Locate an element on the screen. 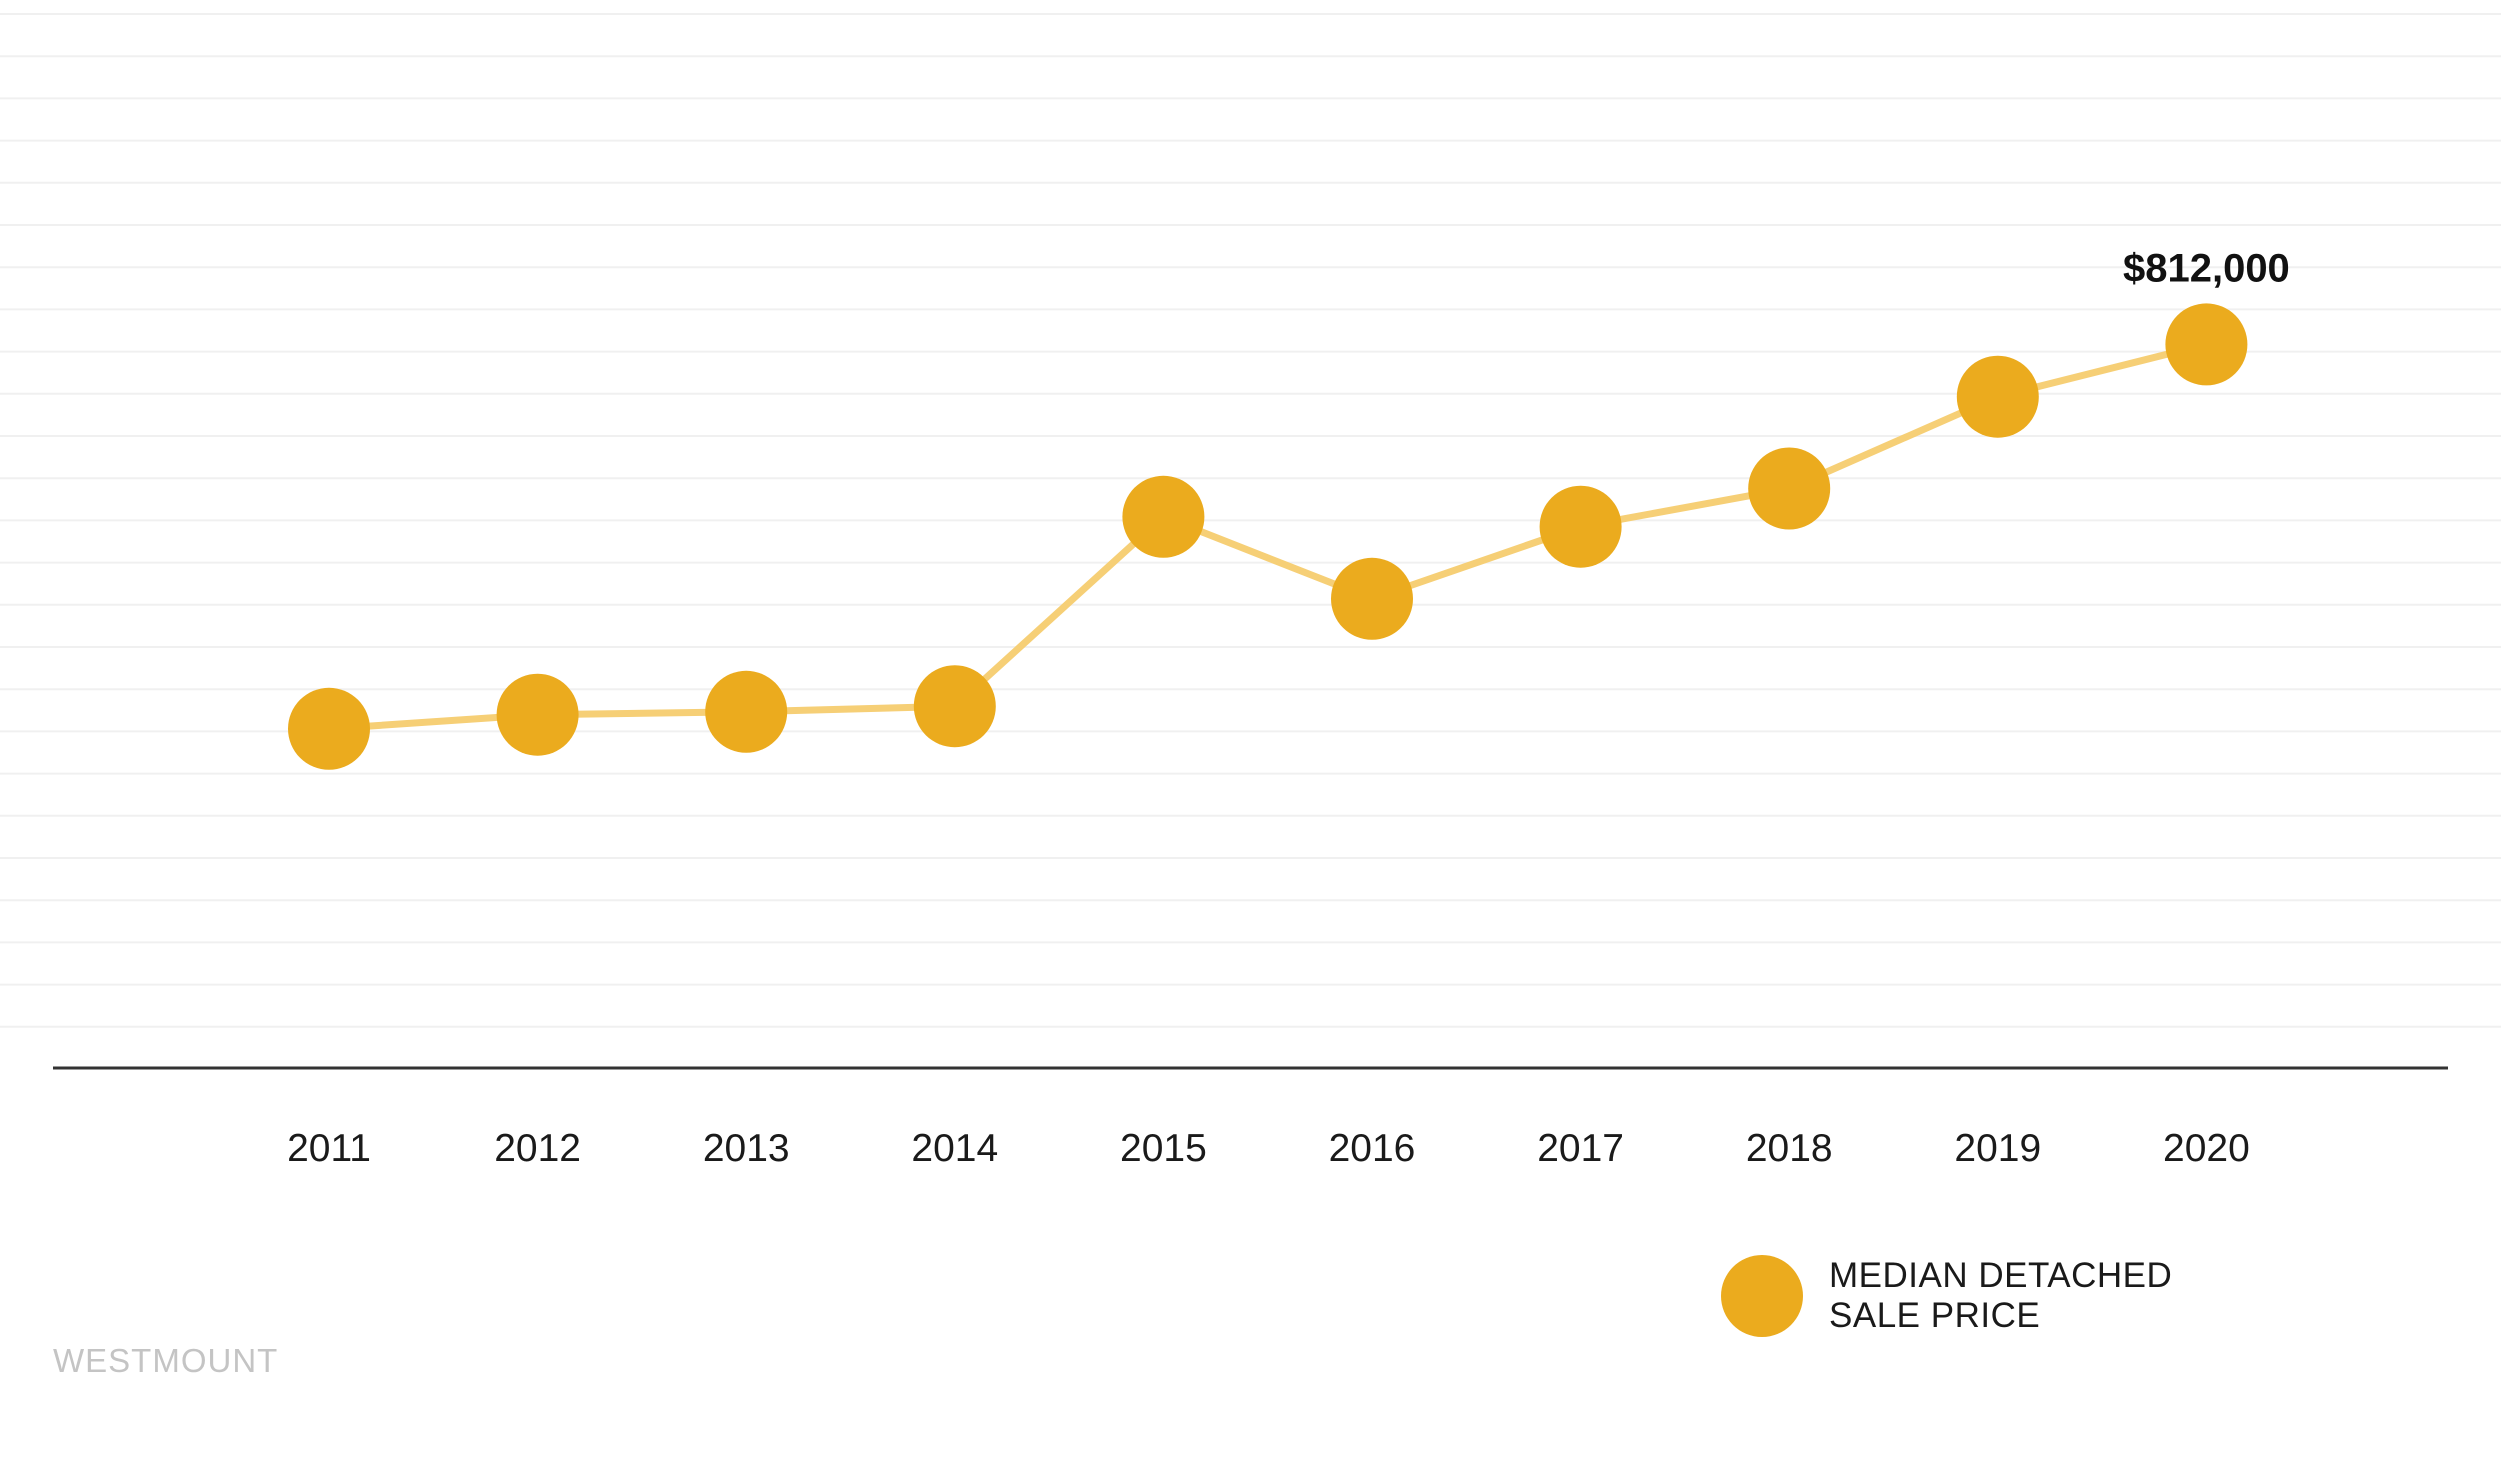 The image size is (2501, 1459). data-point-2018 is located at coordinates (1789, 488).